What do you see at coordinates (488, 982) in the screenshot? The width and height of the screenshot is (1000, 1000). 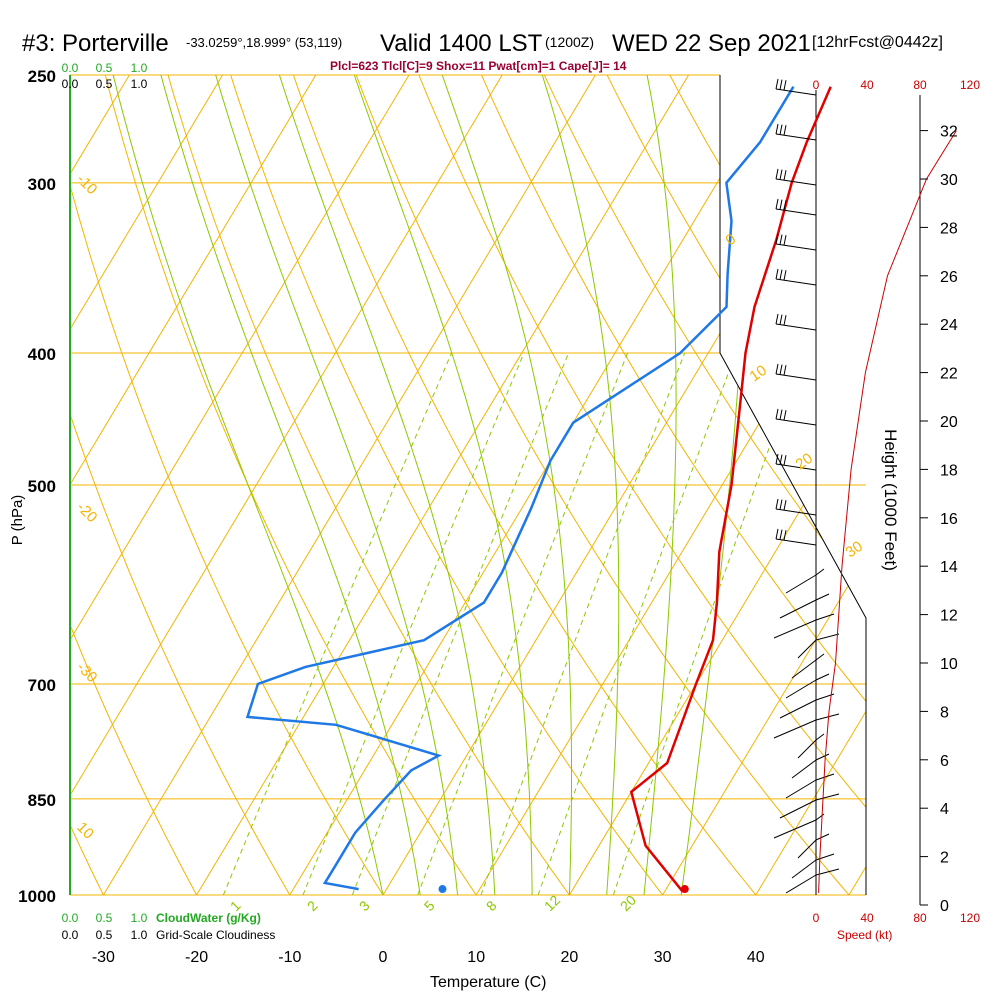 I see `x-axis-title: Temperature (C)` at bounding box center [488, 982].